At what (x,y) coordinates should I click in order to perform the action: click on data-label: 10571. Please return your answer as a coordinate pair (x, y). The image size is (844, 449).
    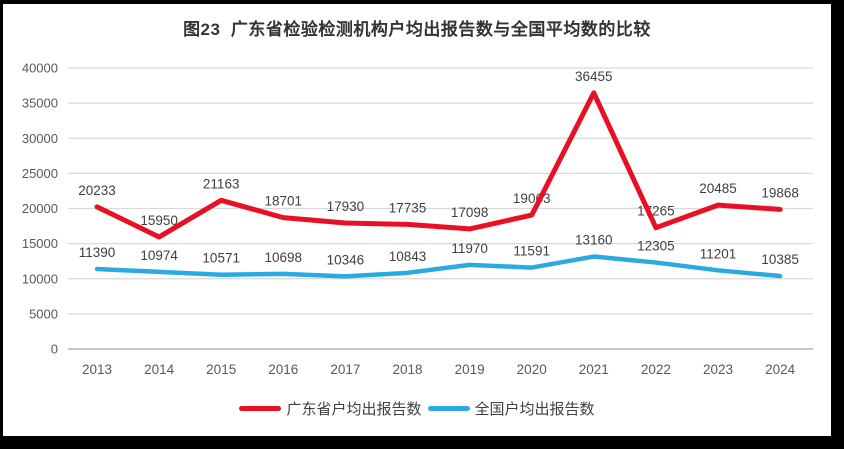
    Looking at the image, I should click on (221, 258).